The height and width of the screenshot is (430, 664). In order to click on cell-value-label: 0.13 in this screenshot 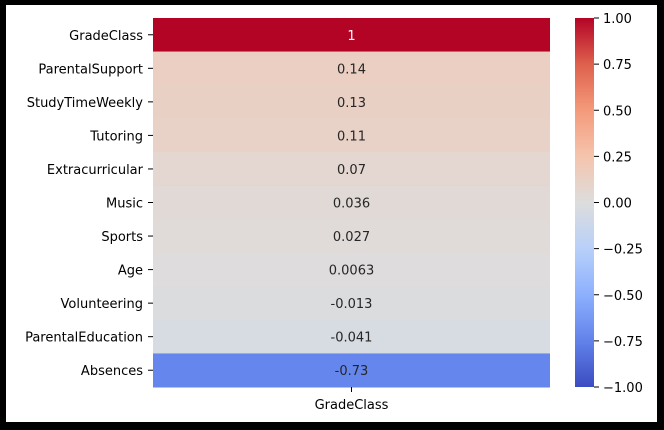, I will do `click(351, 103)`.